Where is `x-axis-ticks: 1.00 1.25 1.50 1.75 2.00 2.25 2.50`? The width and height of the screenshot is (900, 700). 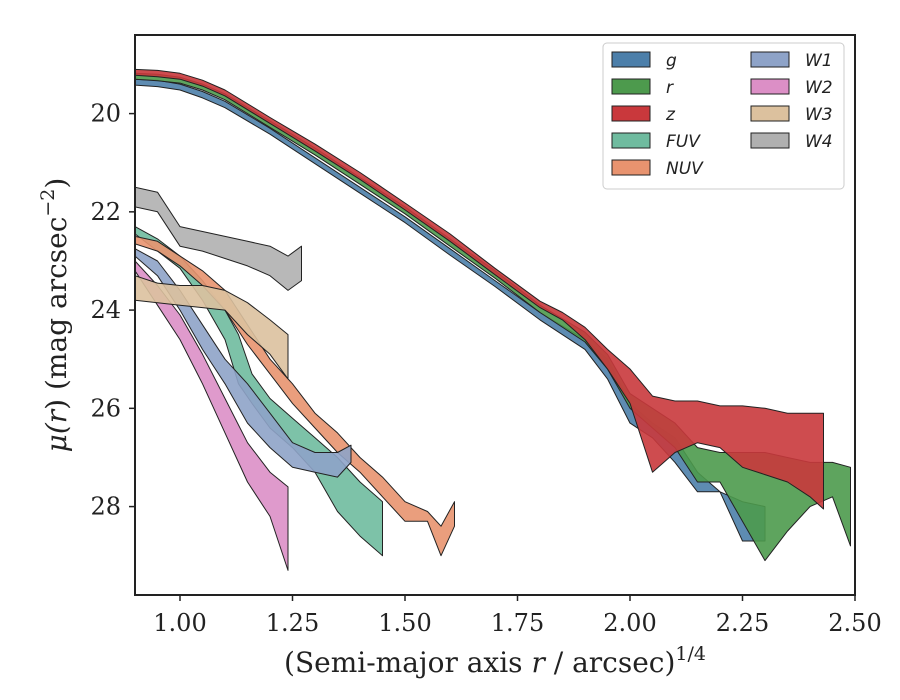
x-axis-ticks: 1.00 1.25 1.50 1.75 2.00 2.25 2.50 is located at coordinates (517, 616).